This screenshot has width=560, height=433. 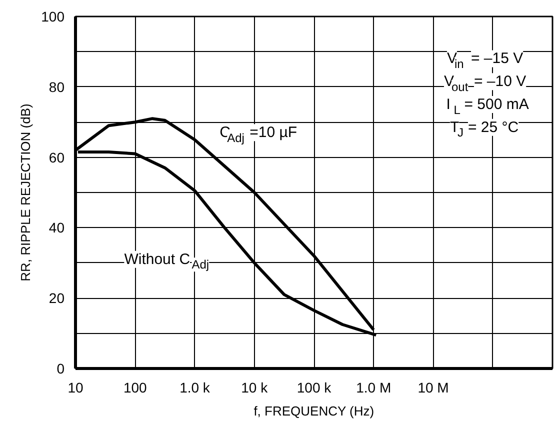 What do you see at coordinates (255, 388) in the screenshot?
I see `x-tick-label: 10 k` at bounding box center [255, 388].